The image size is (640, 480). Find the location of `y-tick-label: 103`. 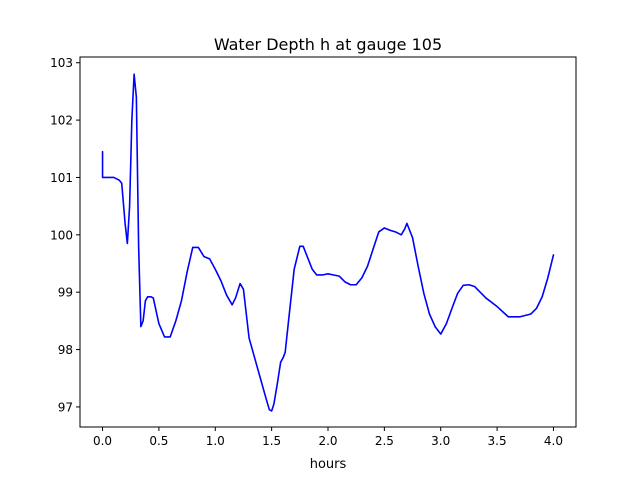

y-tick-label: 103 is located at coordinates (61, 63).